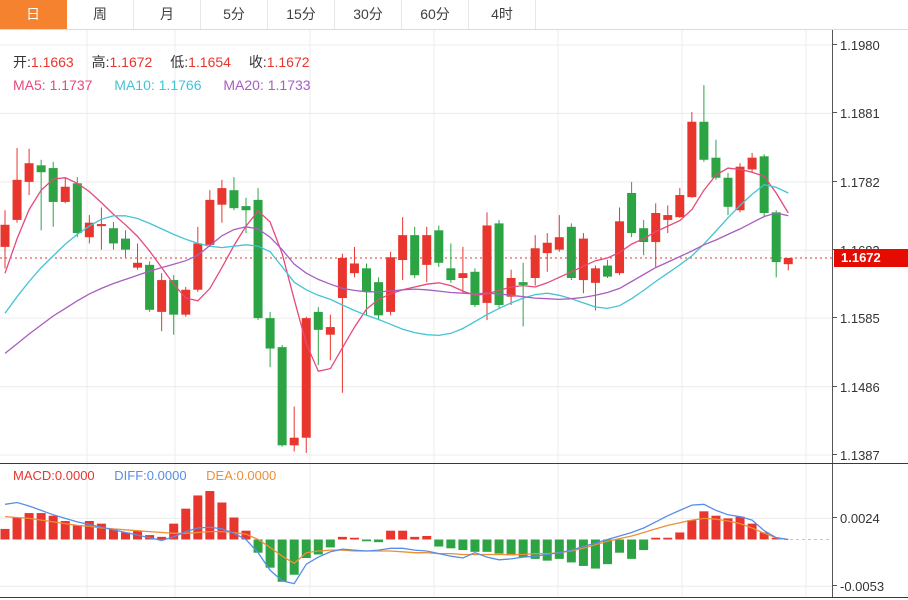 The height and width of the screenshot is (600, 908). Describe the element at coordinates (301, 14) in the screenshot. I see `tab-15min: 15分` at that location.